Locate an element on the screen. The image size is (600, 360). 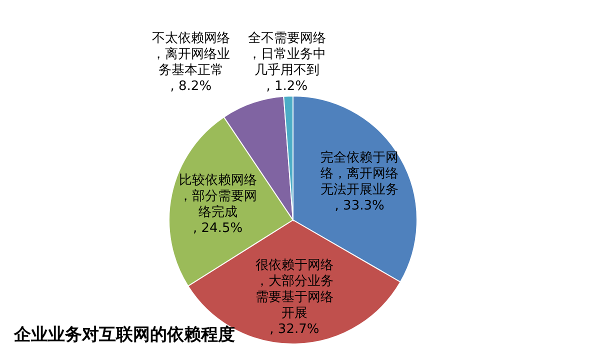
value-label: , 1.2% is located at coordinates (287, 86).